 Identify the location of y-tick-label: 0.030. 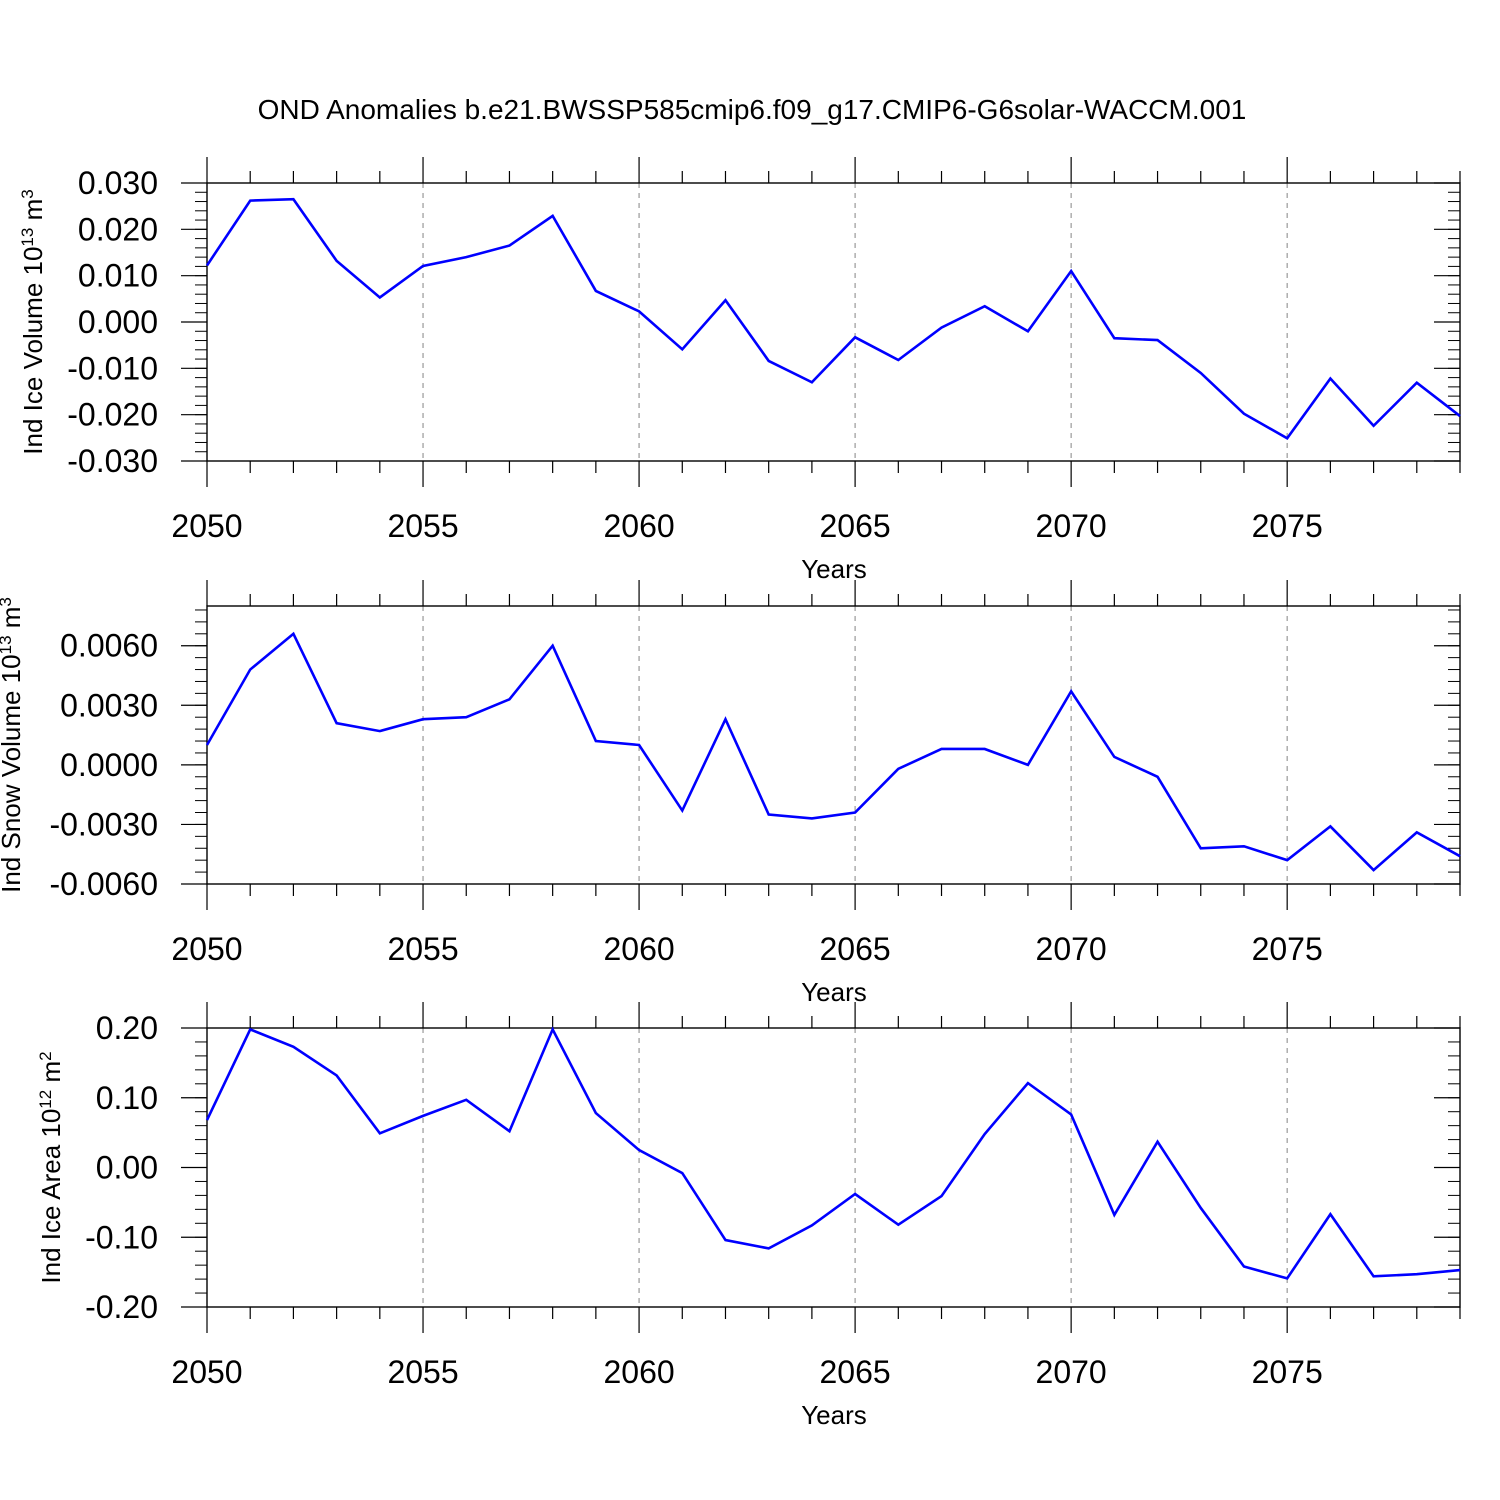
(118, 183).